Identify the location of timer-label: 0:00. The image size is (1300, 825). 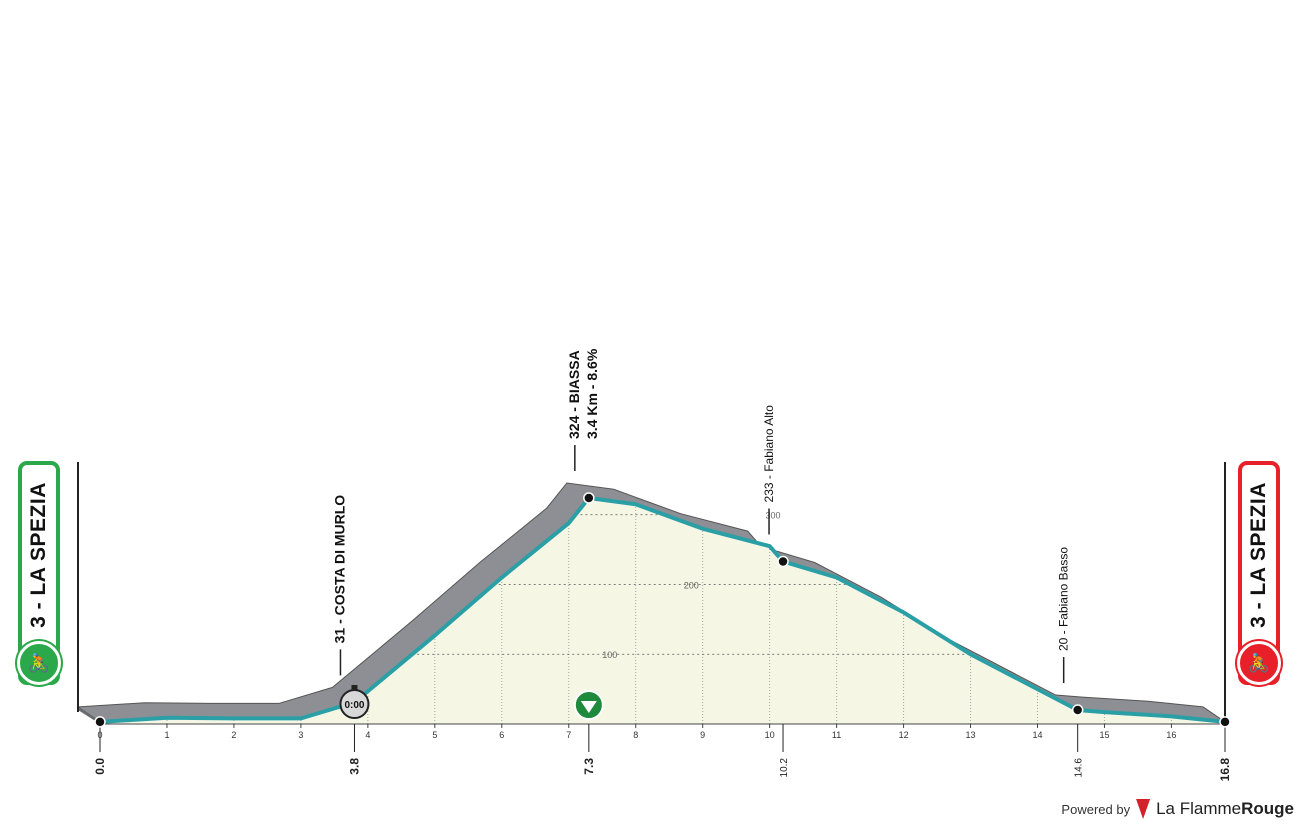
(354, 705).